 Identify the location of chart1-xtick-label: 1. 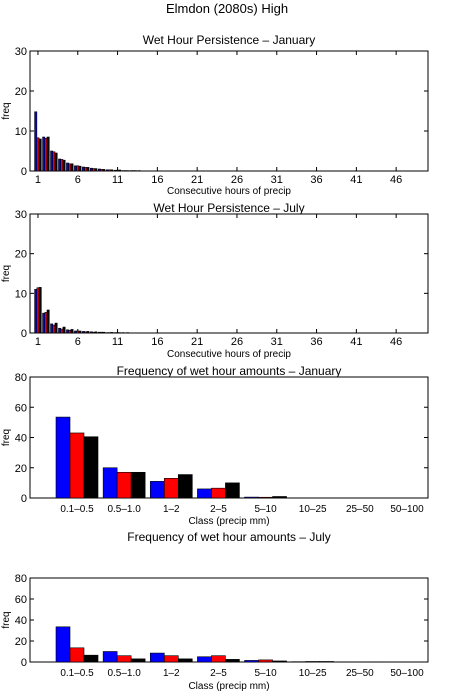
(38, 180).